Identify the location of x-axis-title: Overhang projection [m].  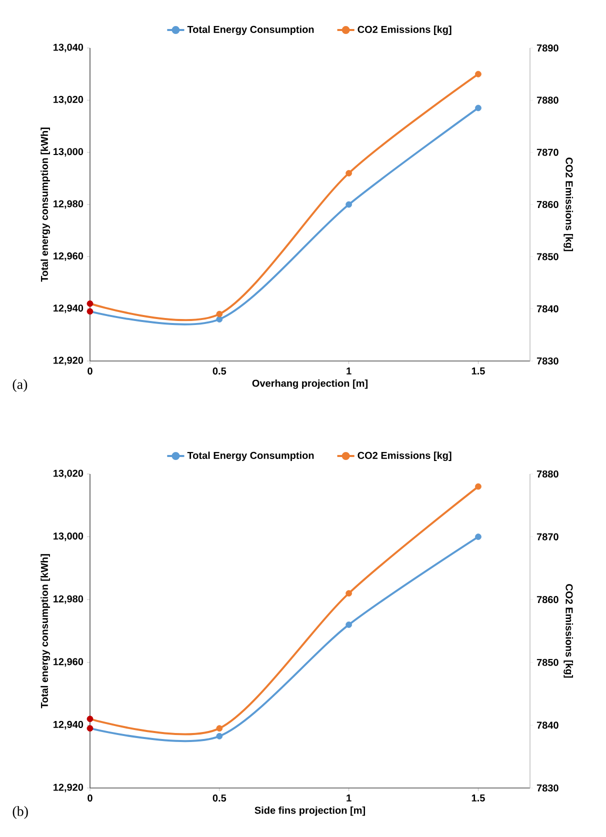
(310, 384).